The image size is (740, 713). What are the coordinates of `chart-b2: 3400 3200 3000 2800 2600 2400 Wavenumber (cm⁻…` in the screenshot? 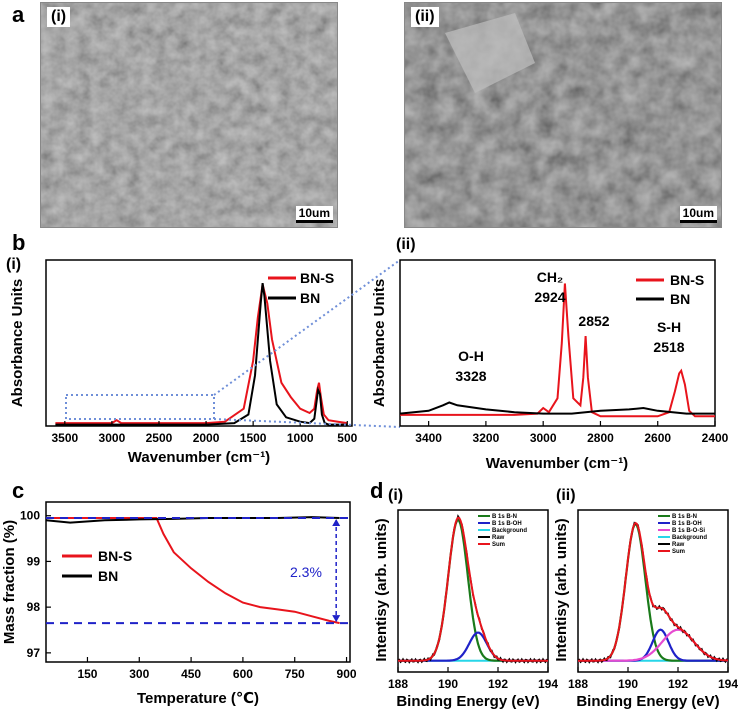 It's located at (550, 365).